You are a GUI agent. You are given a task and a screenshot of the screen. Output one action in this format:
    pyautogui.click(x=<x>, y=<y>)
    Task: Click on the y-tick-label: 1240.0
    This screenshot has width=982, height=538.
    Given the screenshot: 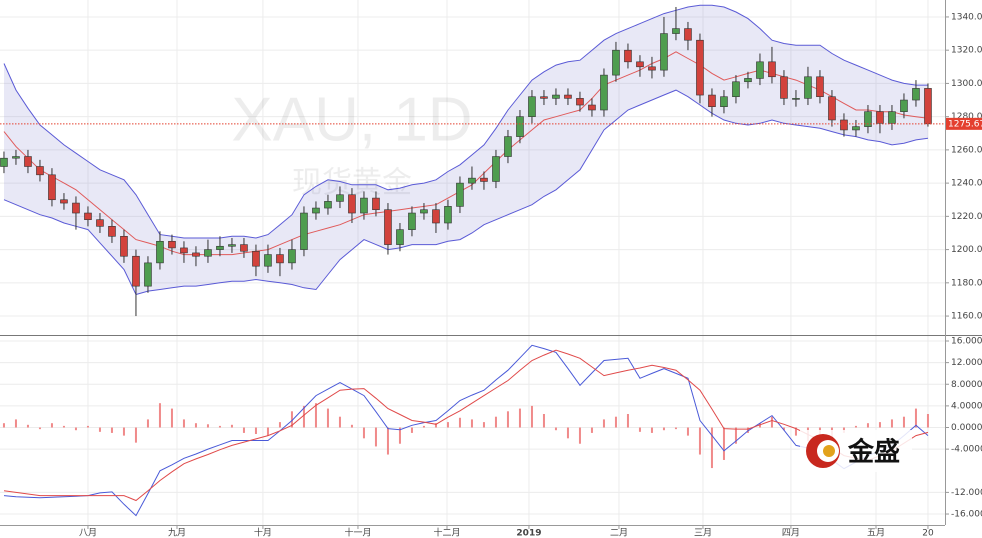 What is the action you would take?
    pyautogui.click(x=966, y=184)
    